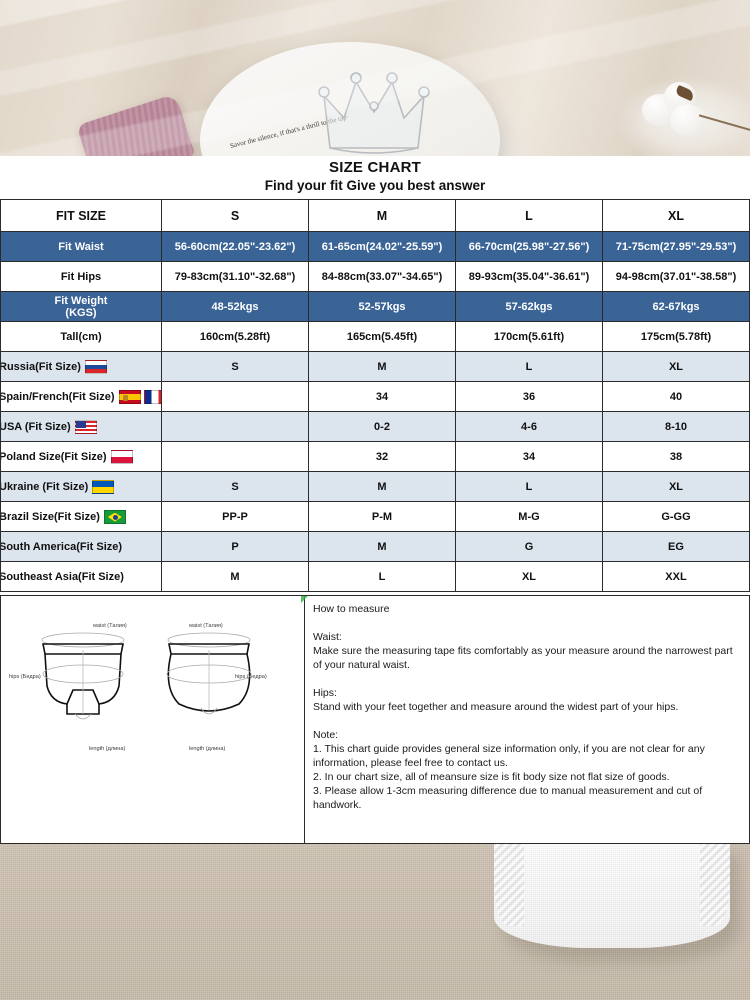 This screenshot has width=750, height=1000. Describe the element at coordinates (62, 576) in the screenshot. I see `row-label-text: Southeast Asia(Fit Size)` at that location.